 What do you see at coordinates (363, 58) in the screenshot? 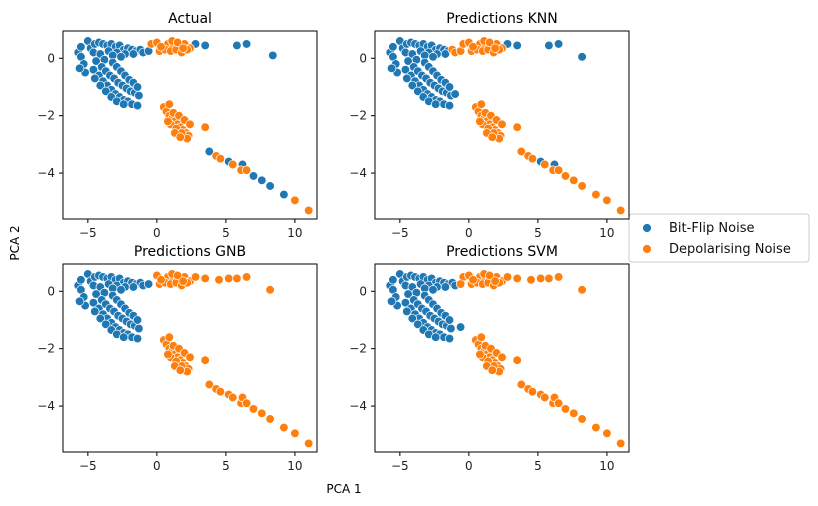
I see `y-tick-label: 0` at bounding box center [363, 58].